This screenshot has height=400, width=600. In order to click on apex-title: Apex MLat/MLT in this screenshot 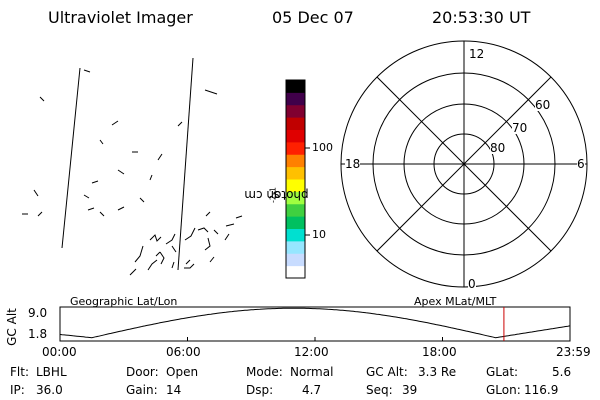, I will do `click(455, 301)`.